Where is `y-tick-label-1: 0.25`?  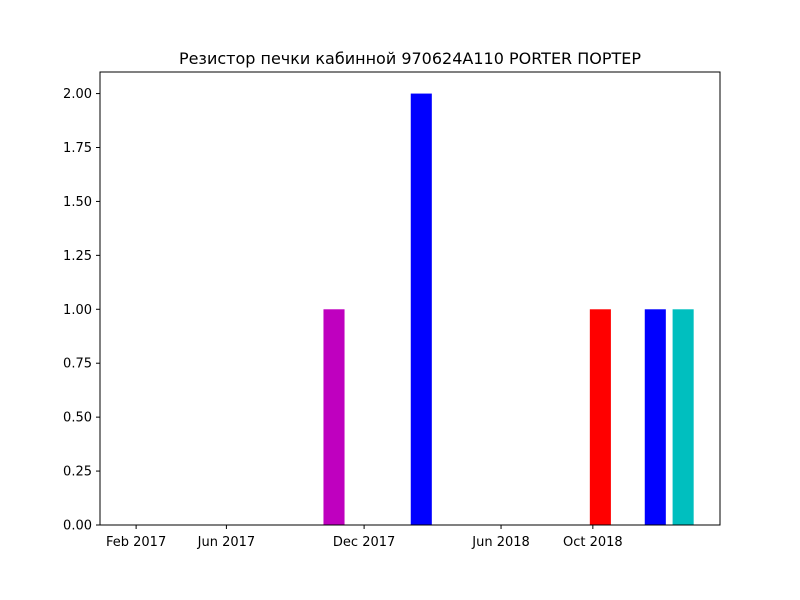
y-tick-label-1: 0.25 is located at coordinates (77, 472).